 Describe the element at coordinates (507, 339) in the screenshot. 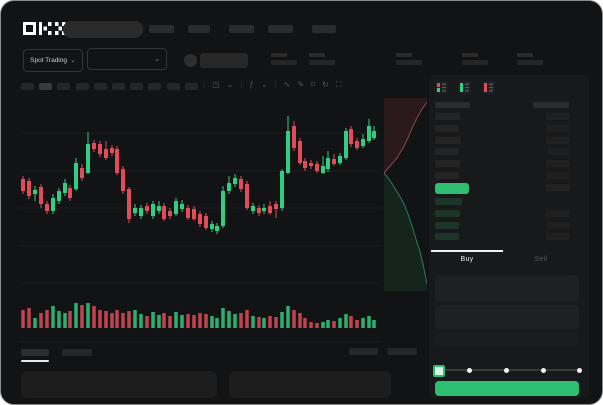

I see `total-row` at that location.